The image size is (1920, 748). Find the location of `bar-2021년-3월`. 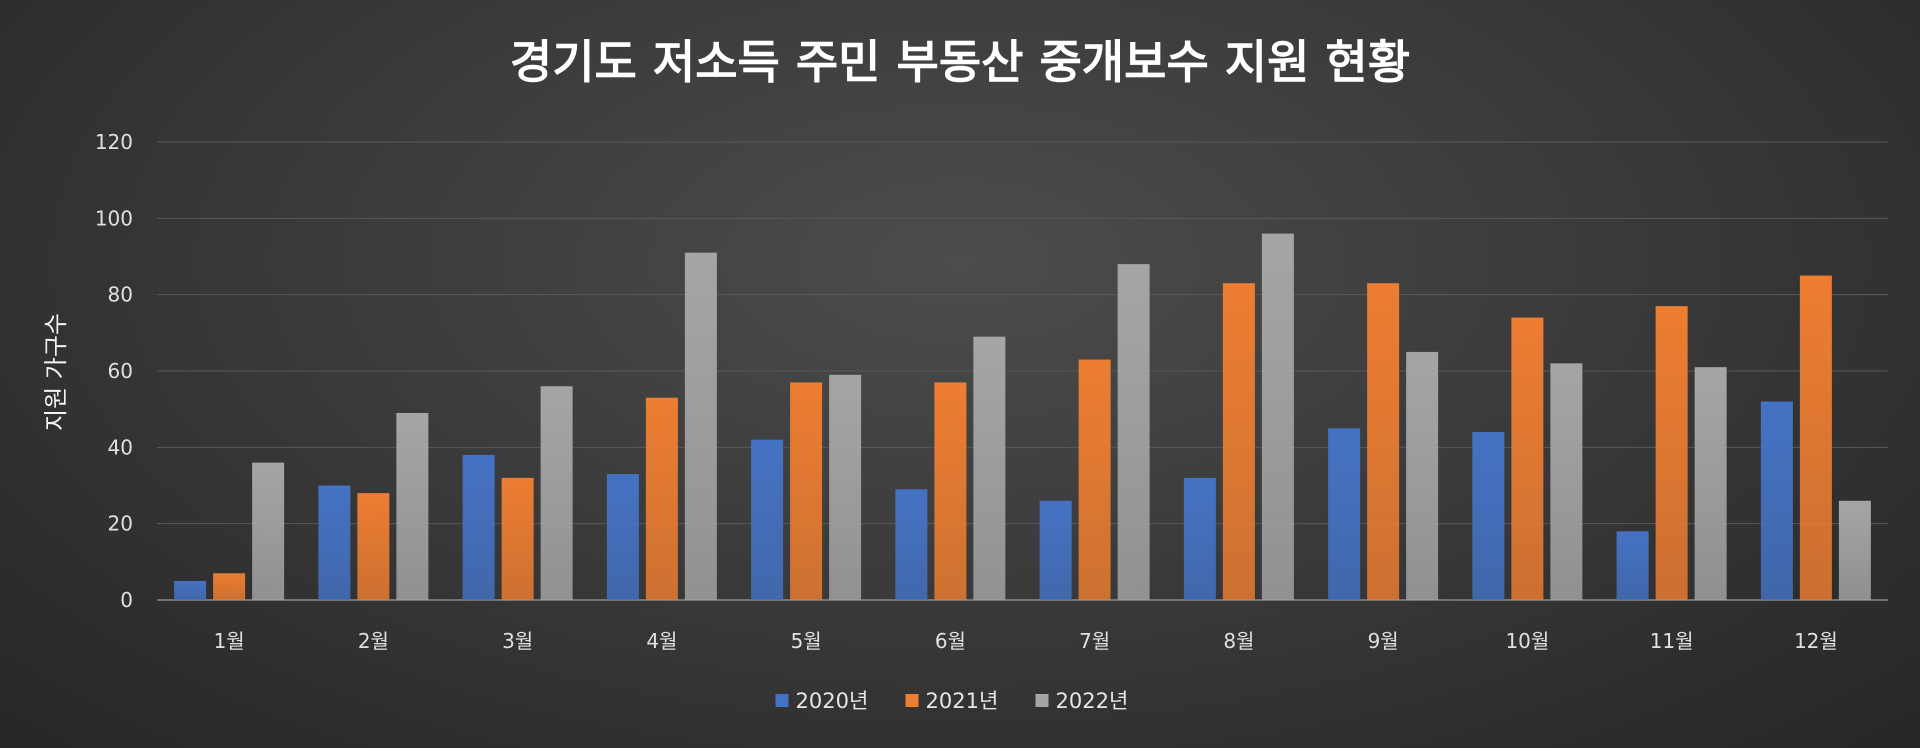

bar-2021년-3월 is located at coordinates (517, 538).